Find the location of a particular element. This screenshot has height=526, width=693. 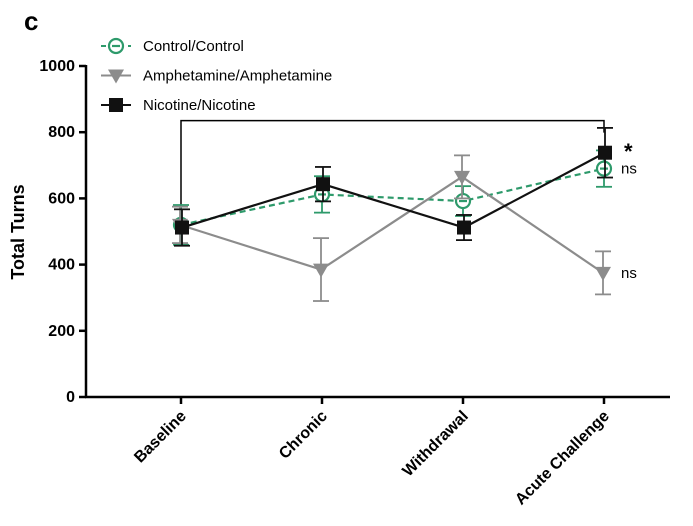

legend-label: Control/Control is located at coordinates (193, 46).